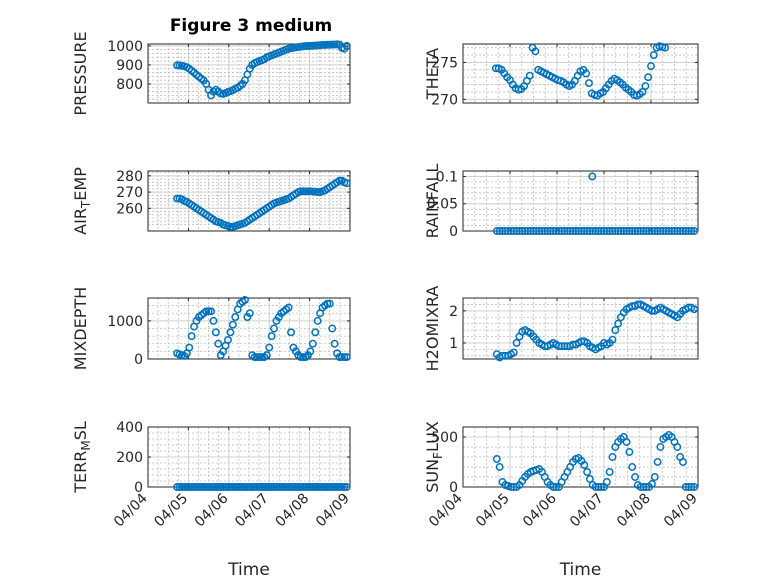  I want to click on y-tick-label: 270, so click(129, 193).